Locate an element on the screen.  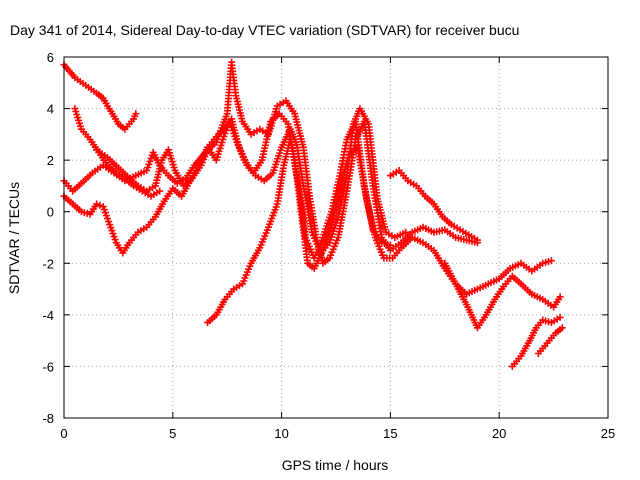
y-tick-label: -4 is located at coordinates (48, 315).